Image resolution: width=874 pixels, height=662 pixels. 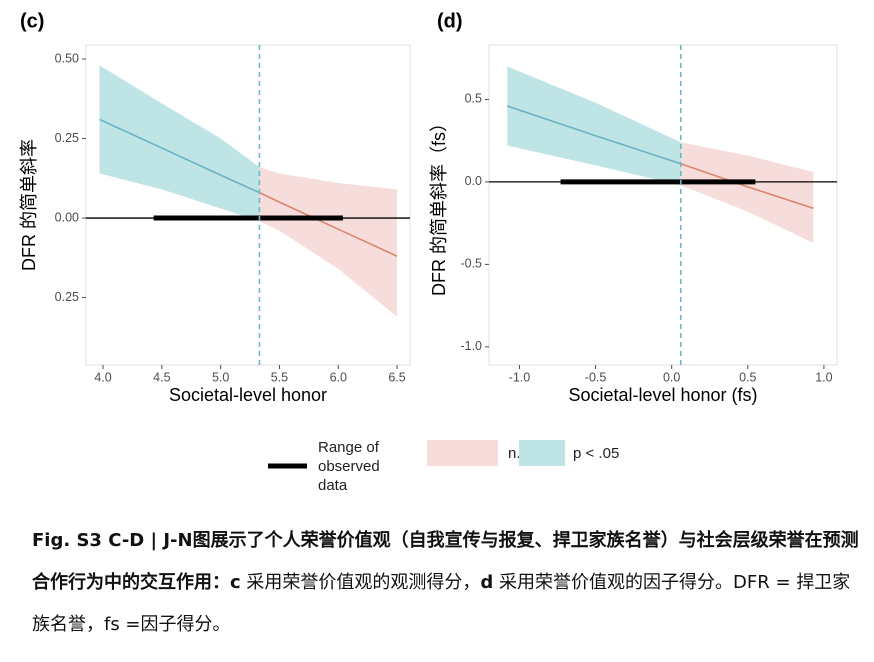 I want to click on y-tick-label: 0.50, so click(x=67, y=58).